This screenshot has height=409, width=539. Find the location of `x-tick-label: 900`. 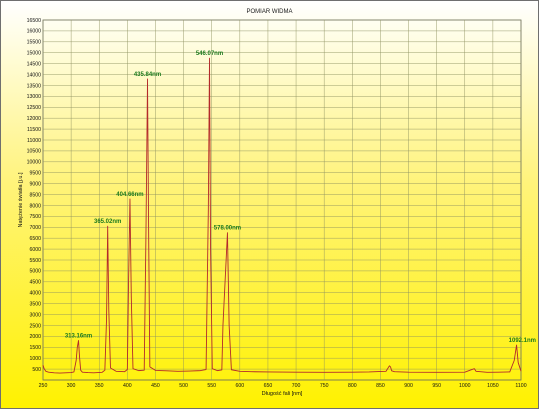

x-tick-label: 900 is located at coordinates (408, 386).